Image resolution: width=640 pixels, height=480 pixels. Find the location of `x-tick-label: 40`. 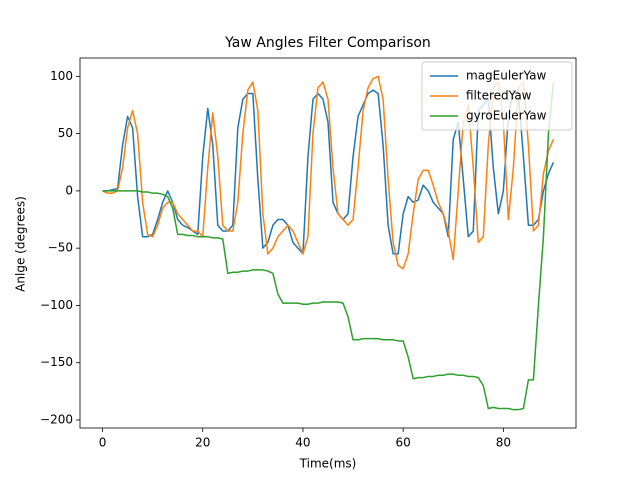

x-tick-label: 40 is located at coordinates (302, 443).